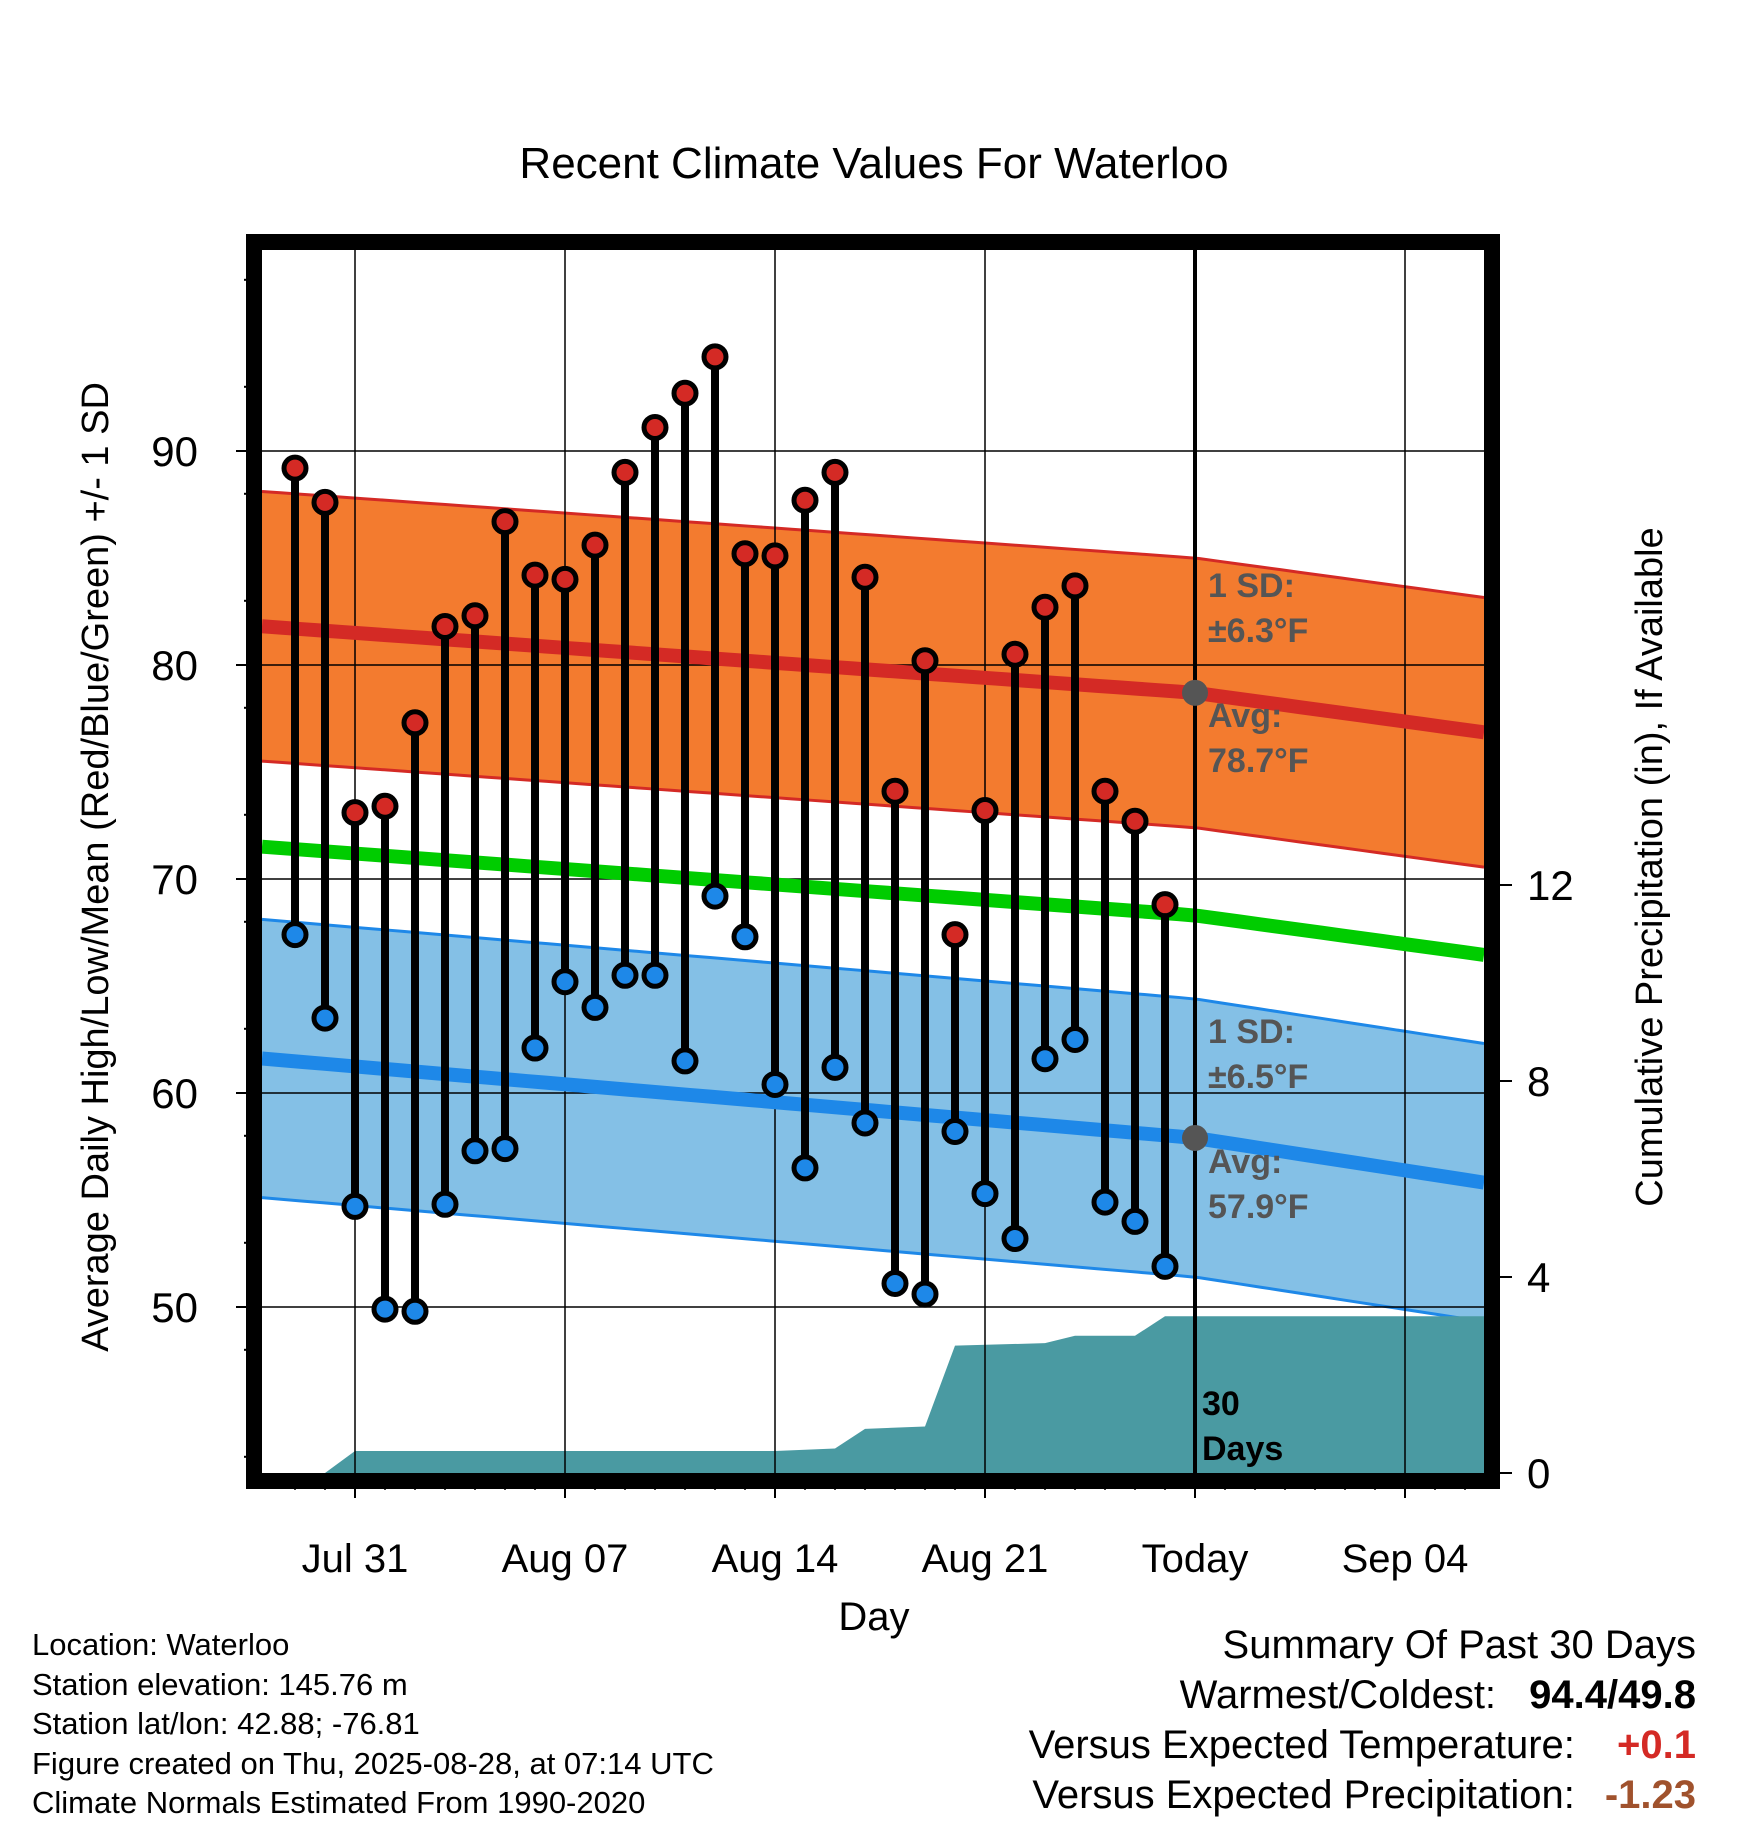  Describe the element at coordinates (1301, 1745) in the screenshot. I see `temp-label: Versus Expected Temperature:` at that location.